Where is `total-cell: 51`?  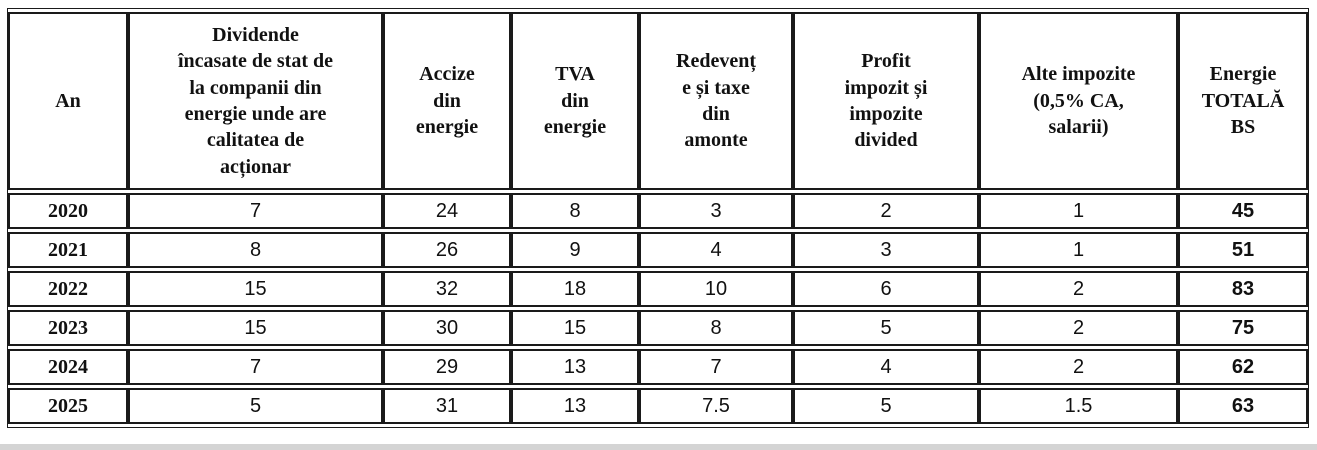
total-cell: 51 is located at coordinates (1243, 250).